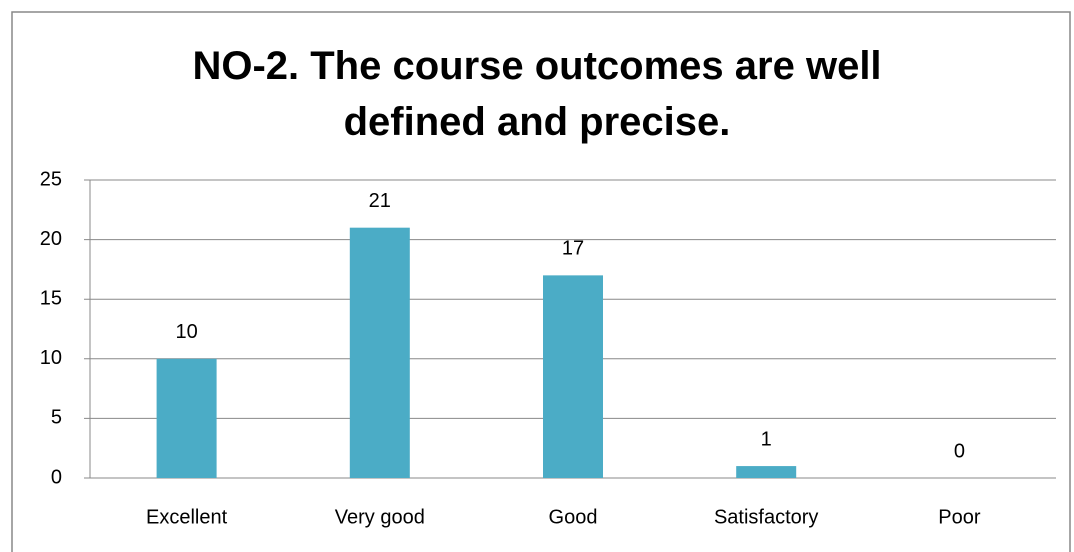 The height and width of the screenshot is (552, 1074). Describe the element at coordinates (186, 332) in the screenshot. I see `data-label: 10` at that location.